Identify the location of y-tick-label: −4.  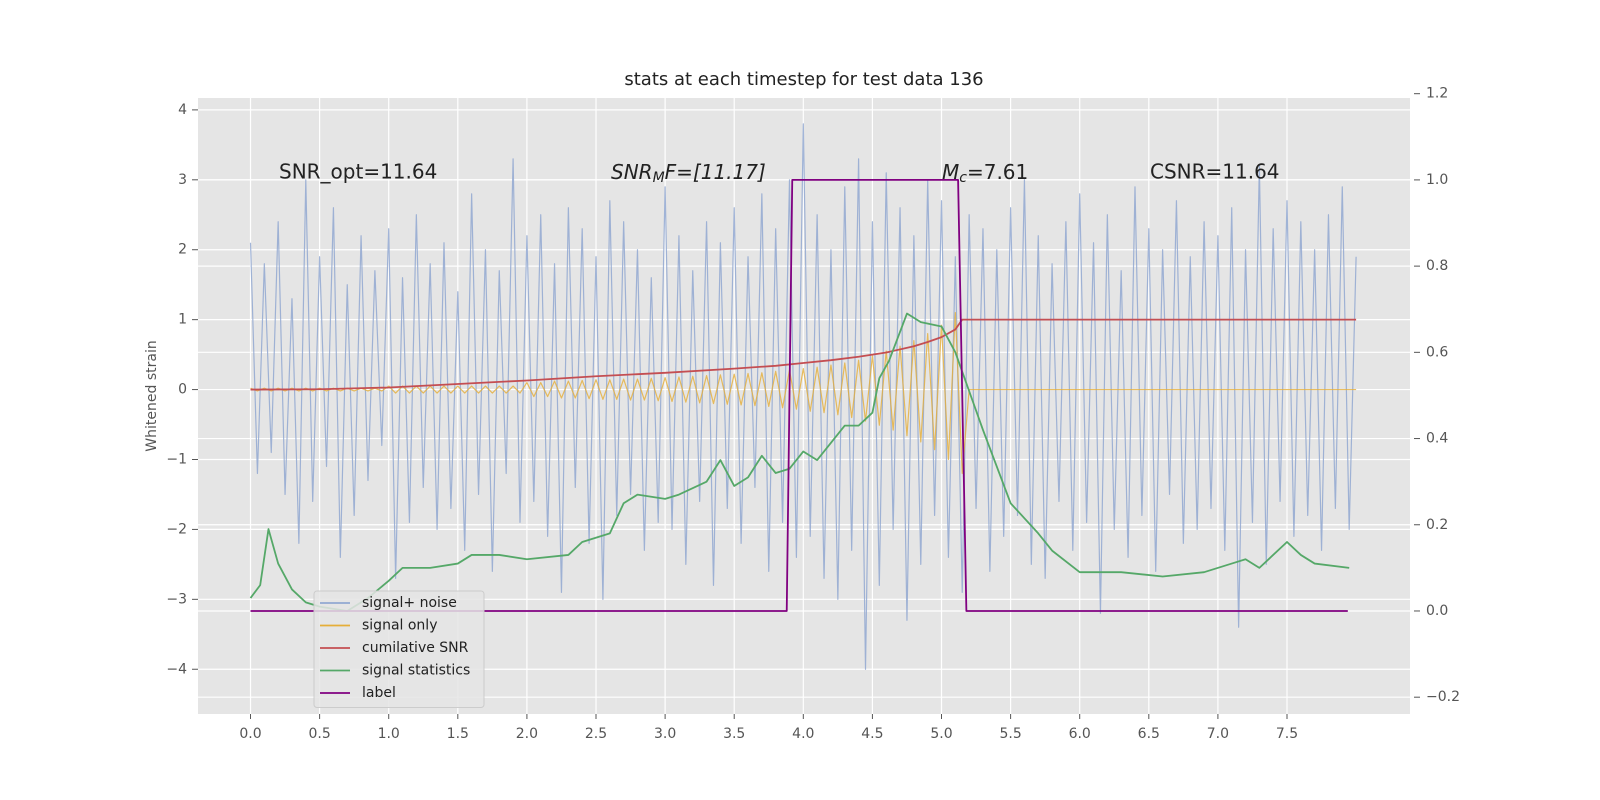
(176, 669).